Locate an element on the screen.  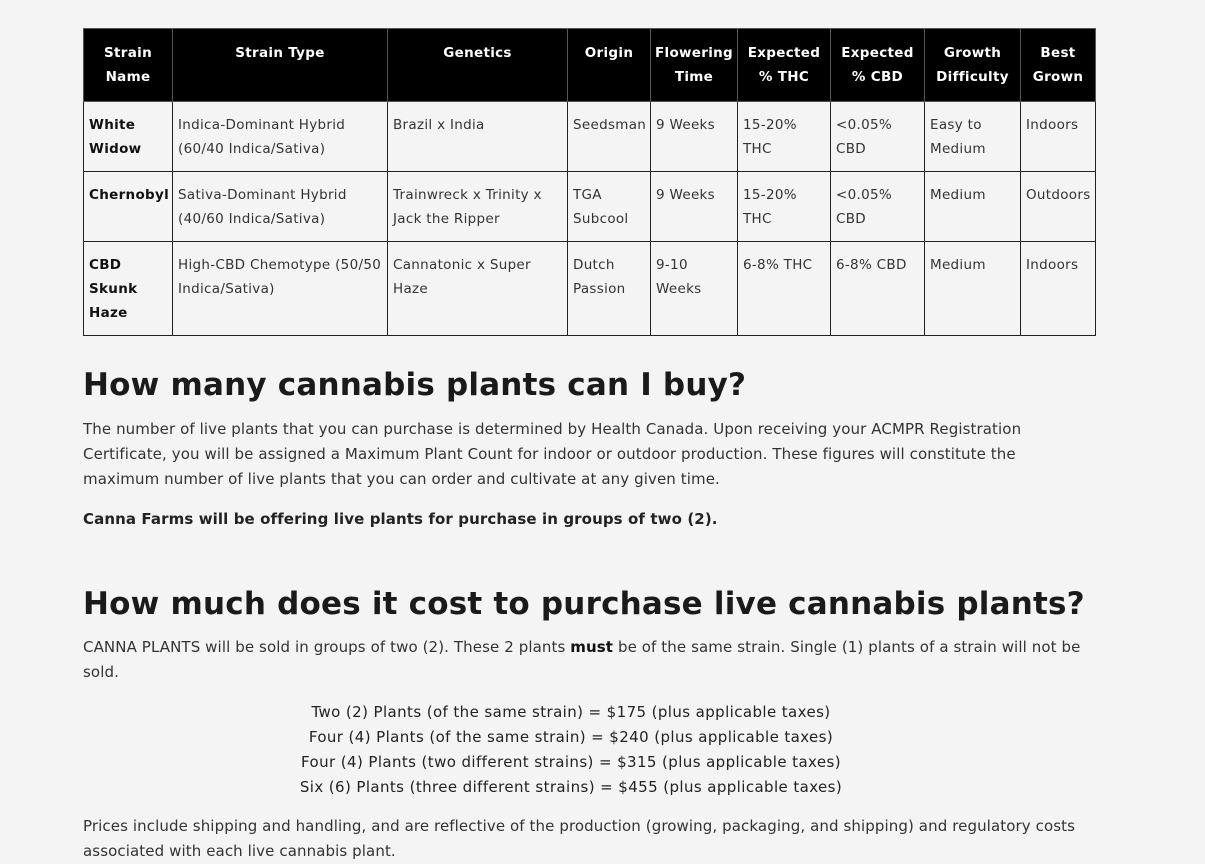
cell-strain-name: Chernobyl is located at coordinates (128, 206).